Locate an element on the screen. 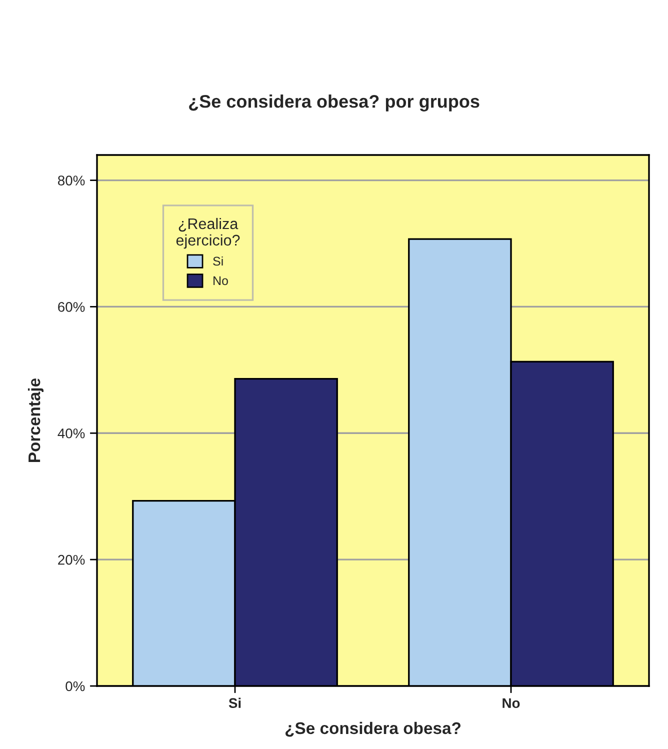 Image resolution: width=668 pixels, height=749 pixels. y-tick-label: 20% is located at coordinates (71, 559).